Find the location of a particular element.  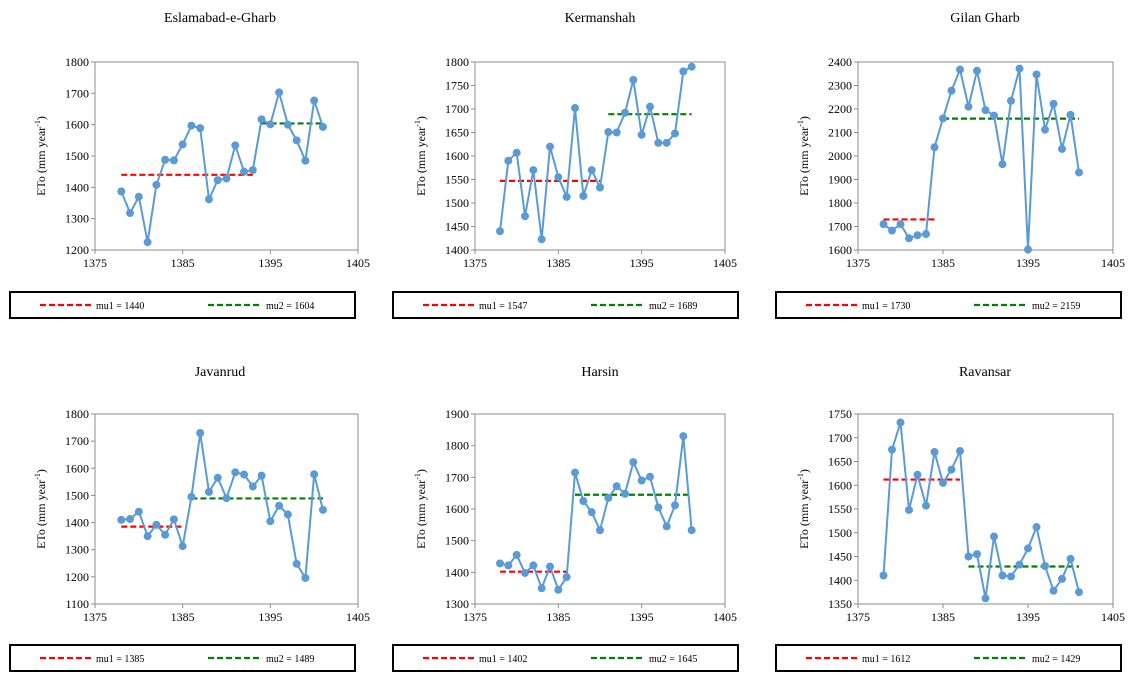

y-tick-label: 1200 is located at coordinates (77, 577).